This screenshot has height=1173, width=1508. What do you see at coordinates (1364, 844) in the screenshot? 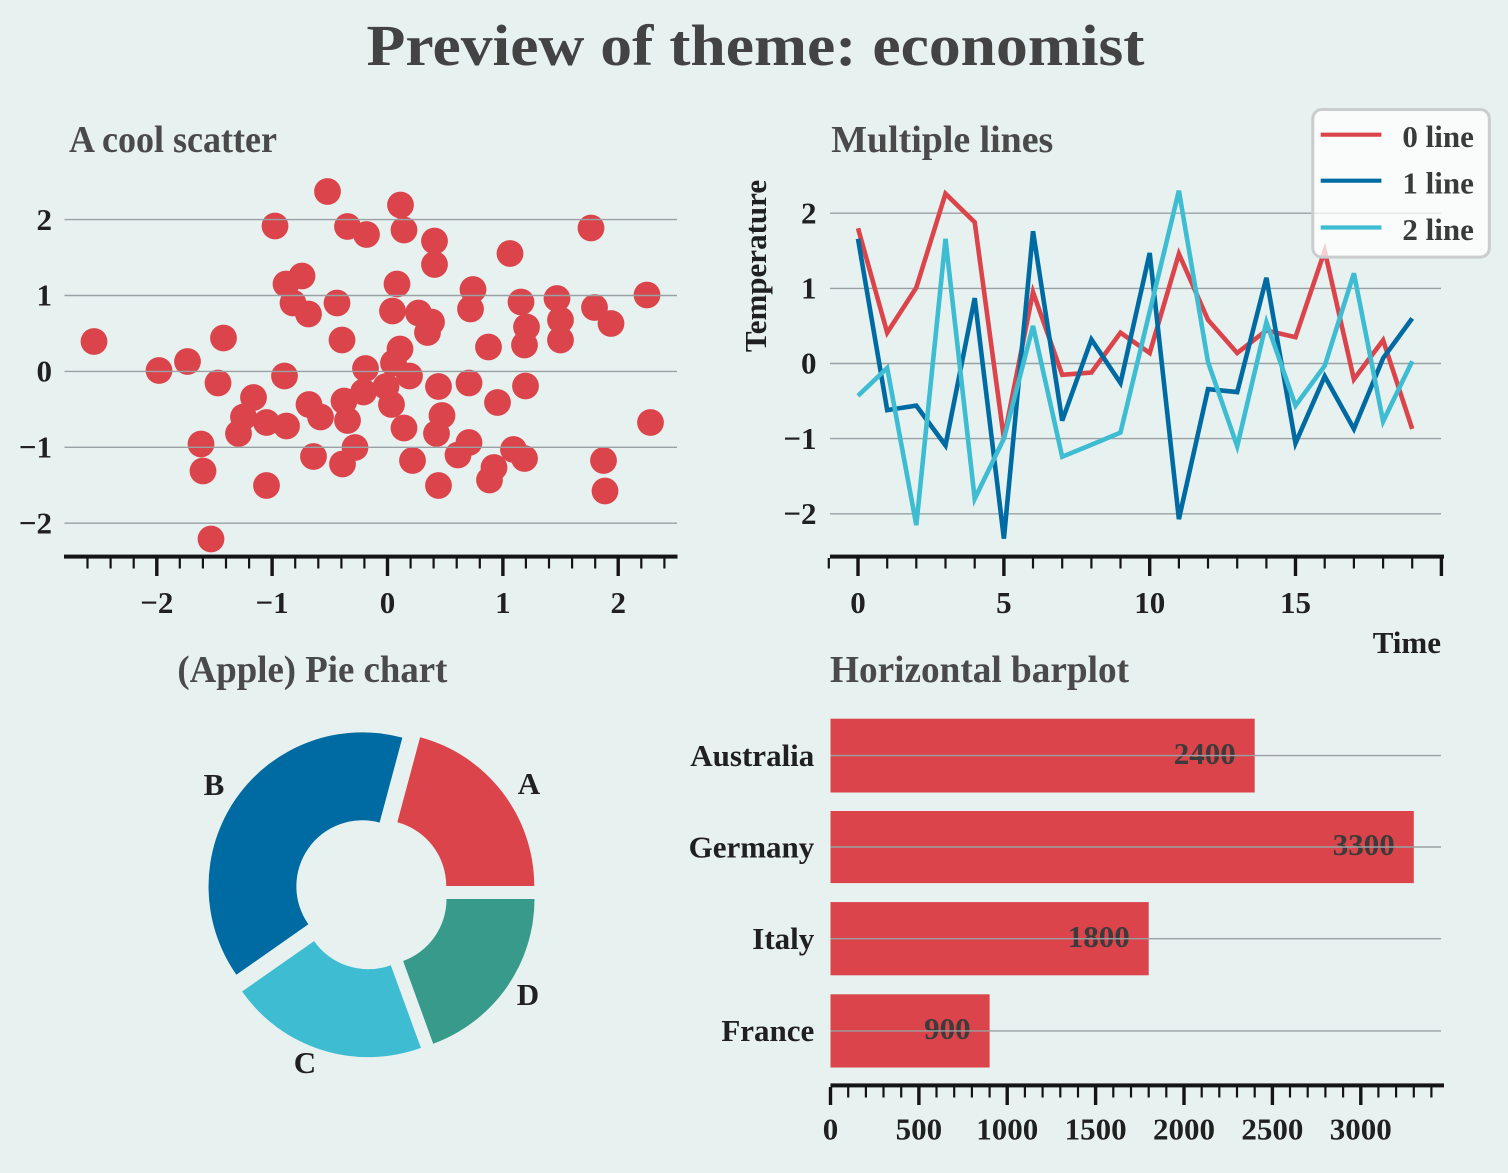
I see `svg-text: 3300` at bounding box center [1364, 844].